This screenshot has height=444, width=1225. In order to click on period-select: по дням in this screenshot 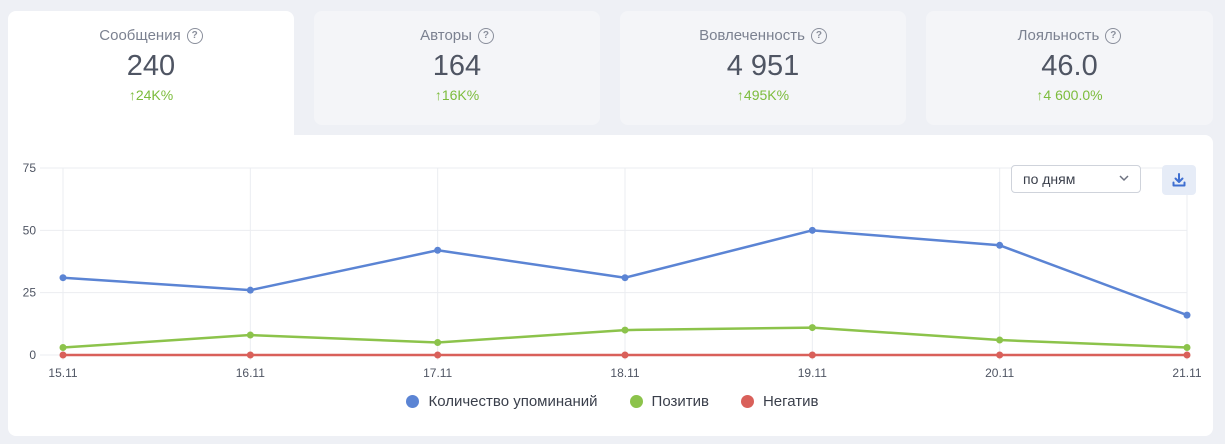, I will do `click(1076, 179)`.